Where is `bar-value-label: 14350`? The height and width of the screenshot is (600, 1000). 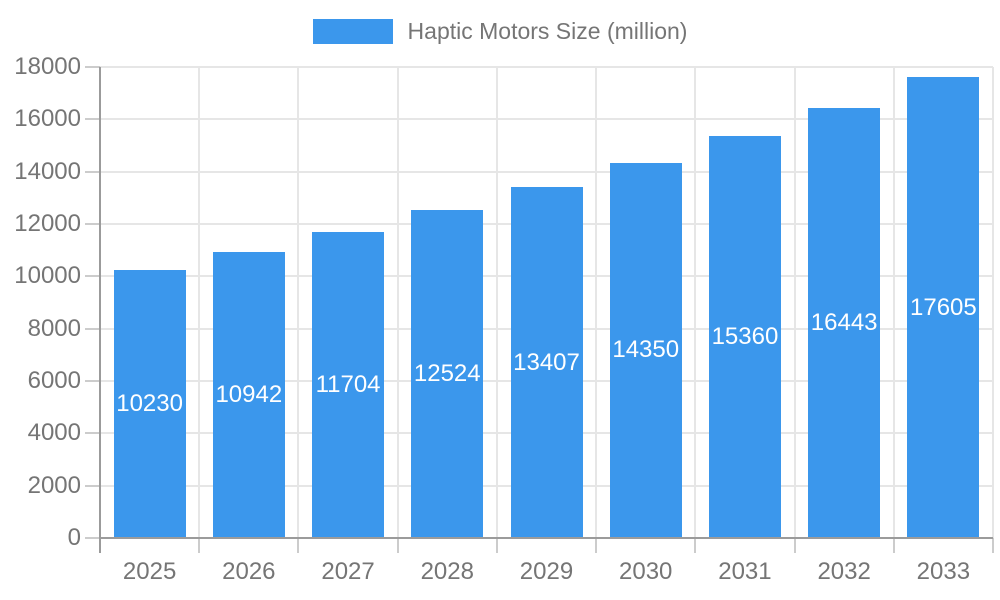
bar-value-label: 14350 is located at coordinates (646, 350).